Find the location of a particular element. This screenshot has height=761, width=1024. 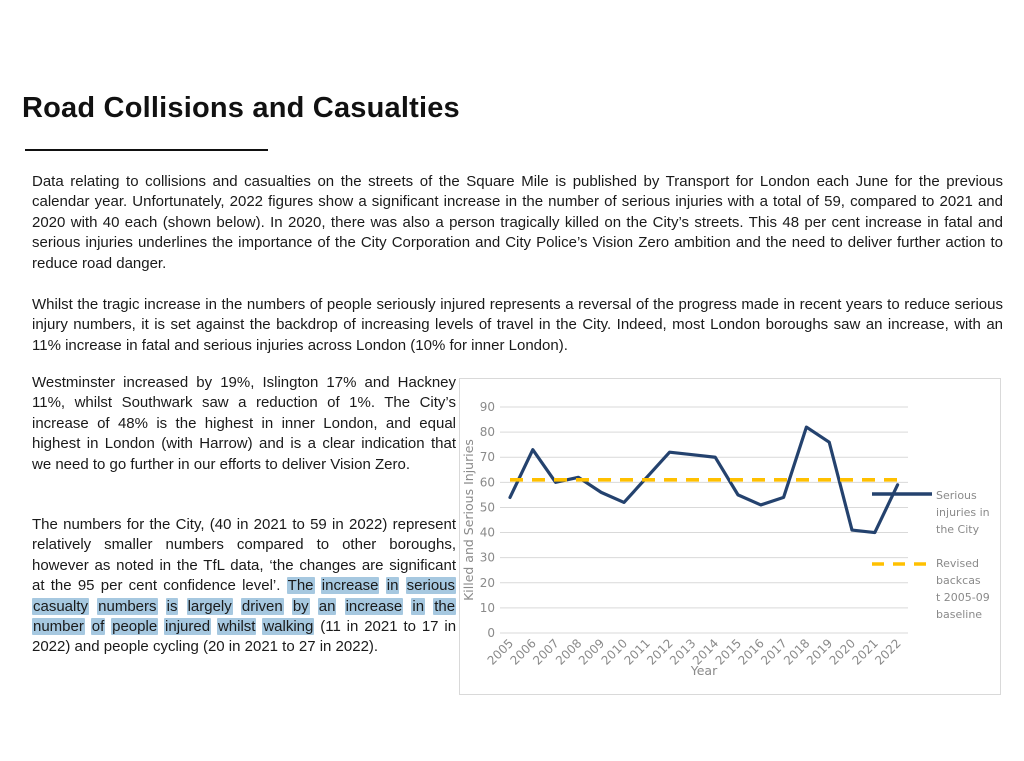

y-tick-label: 10 is located at coordinates (487, 608).